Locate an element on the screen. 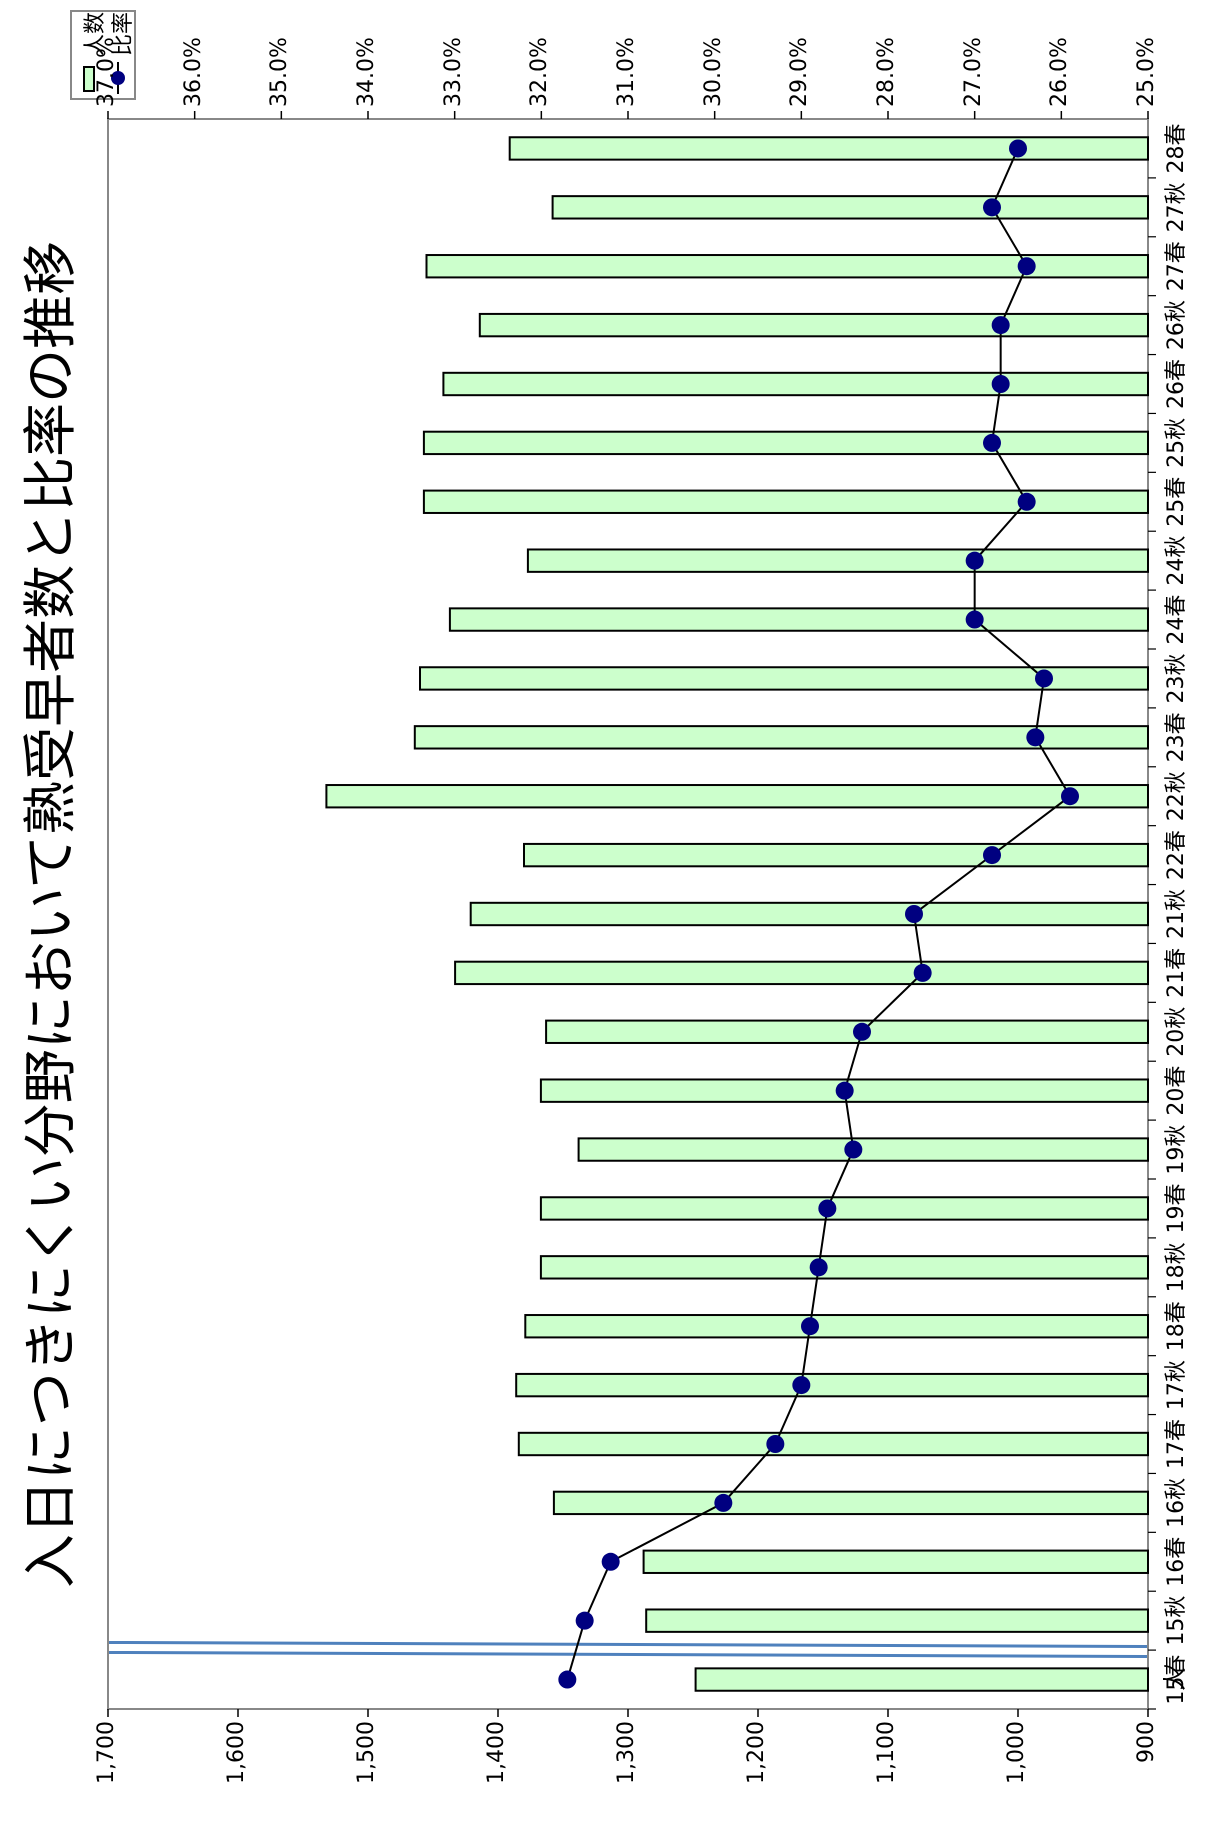 This screenshot has height=1829, width=1211. y-left-tick-label: 1,100 is located at coordinates (886, 1752).